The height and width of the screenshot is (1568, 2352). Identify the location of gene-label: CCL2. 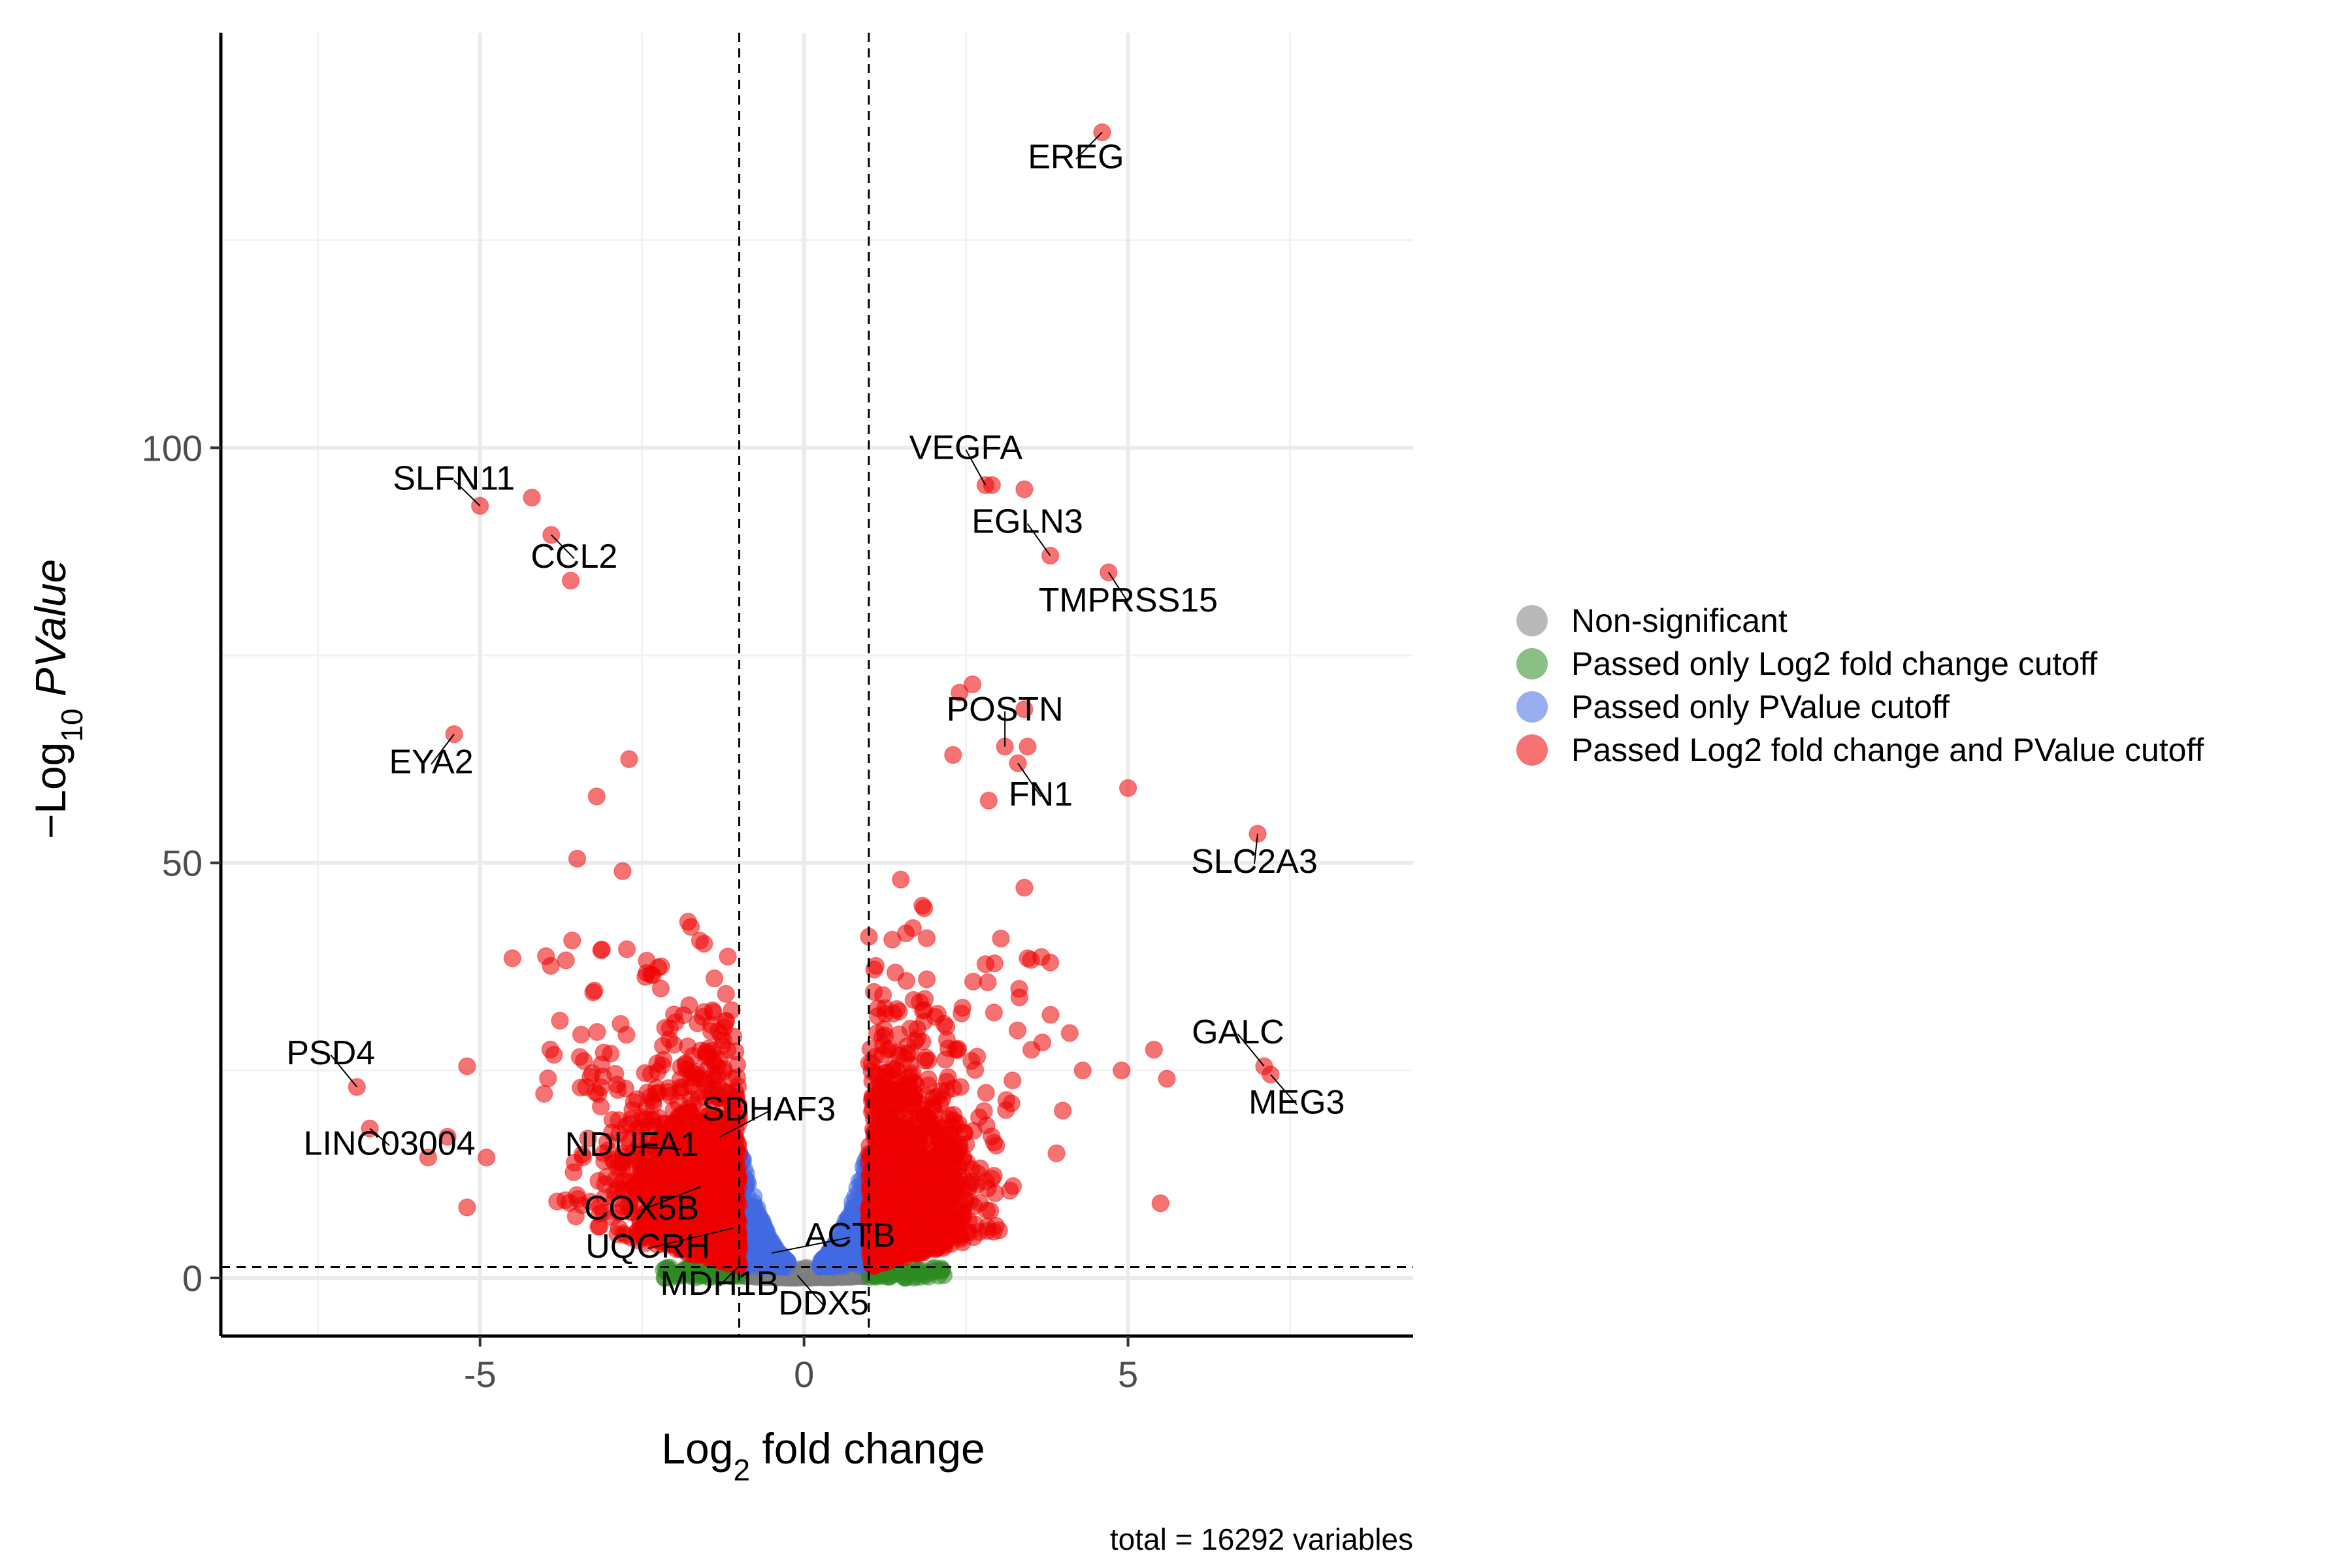
(574, 557).